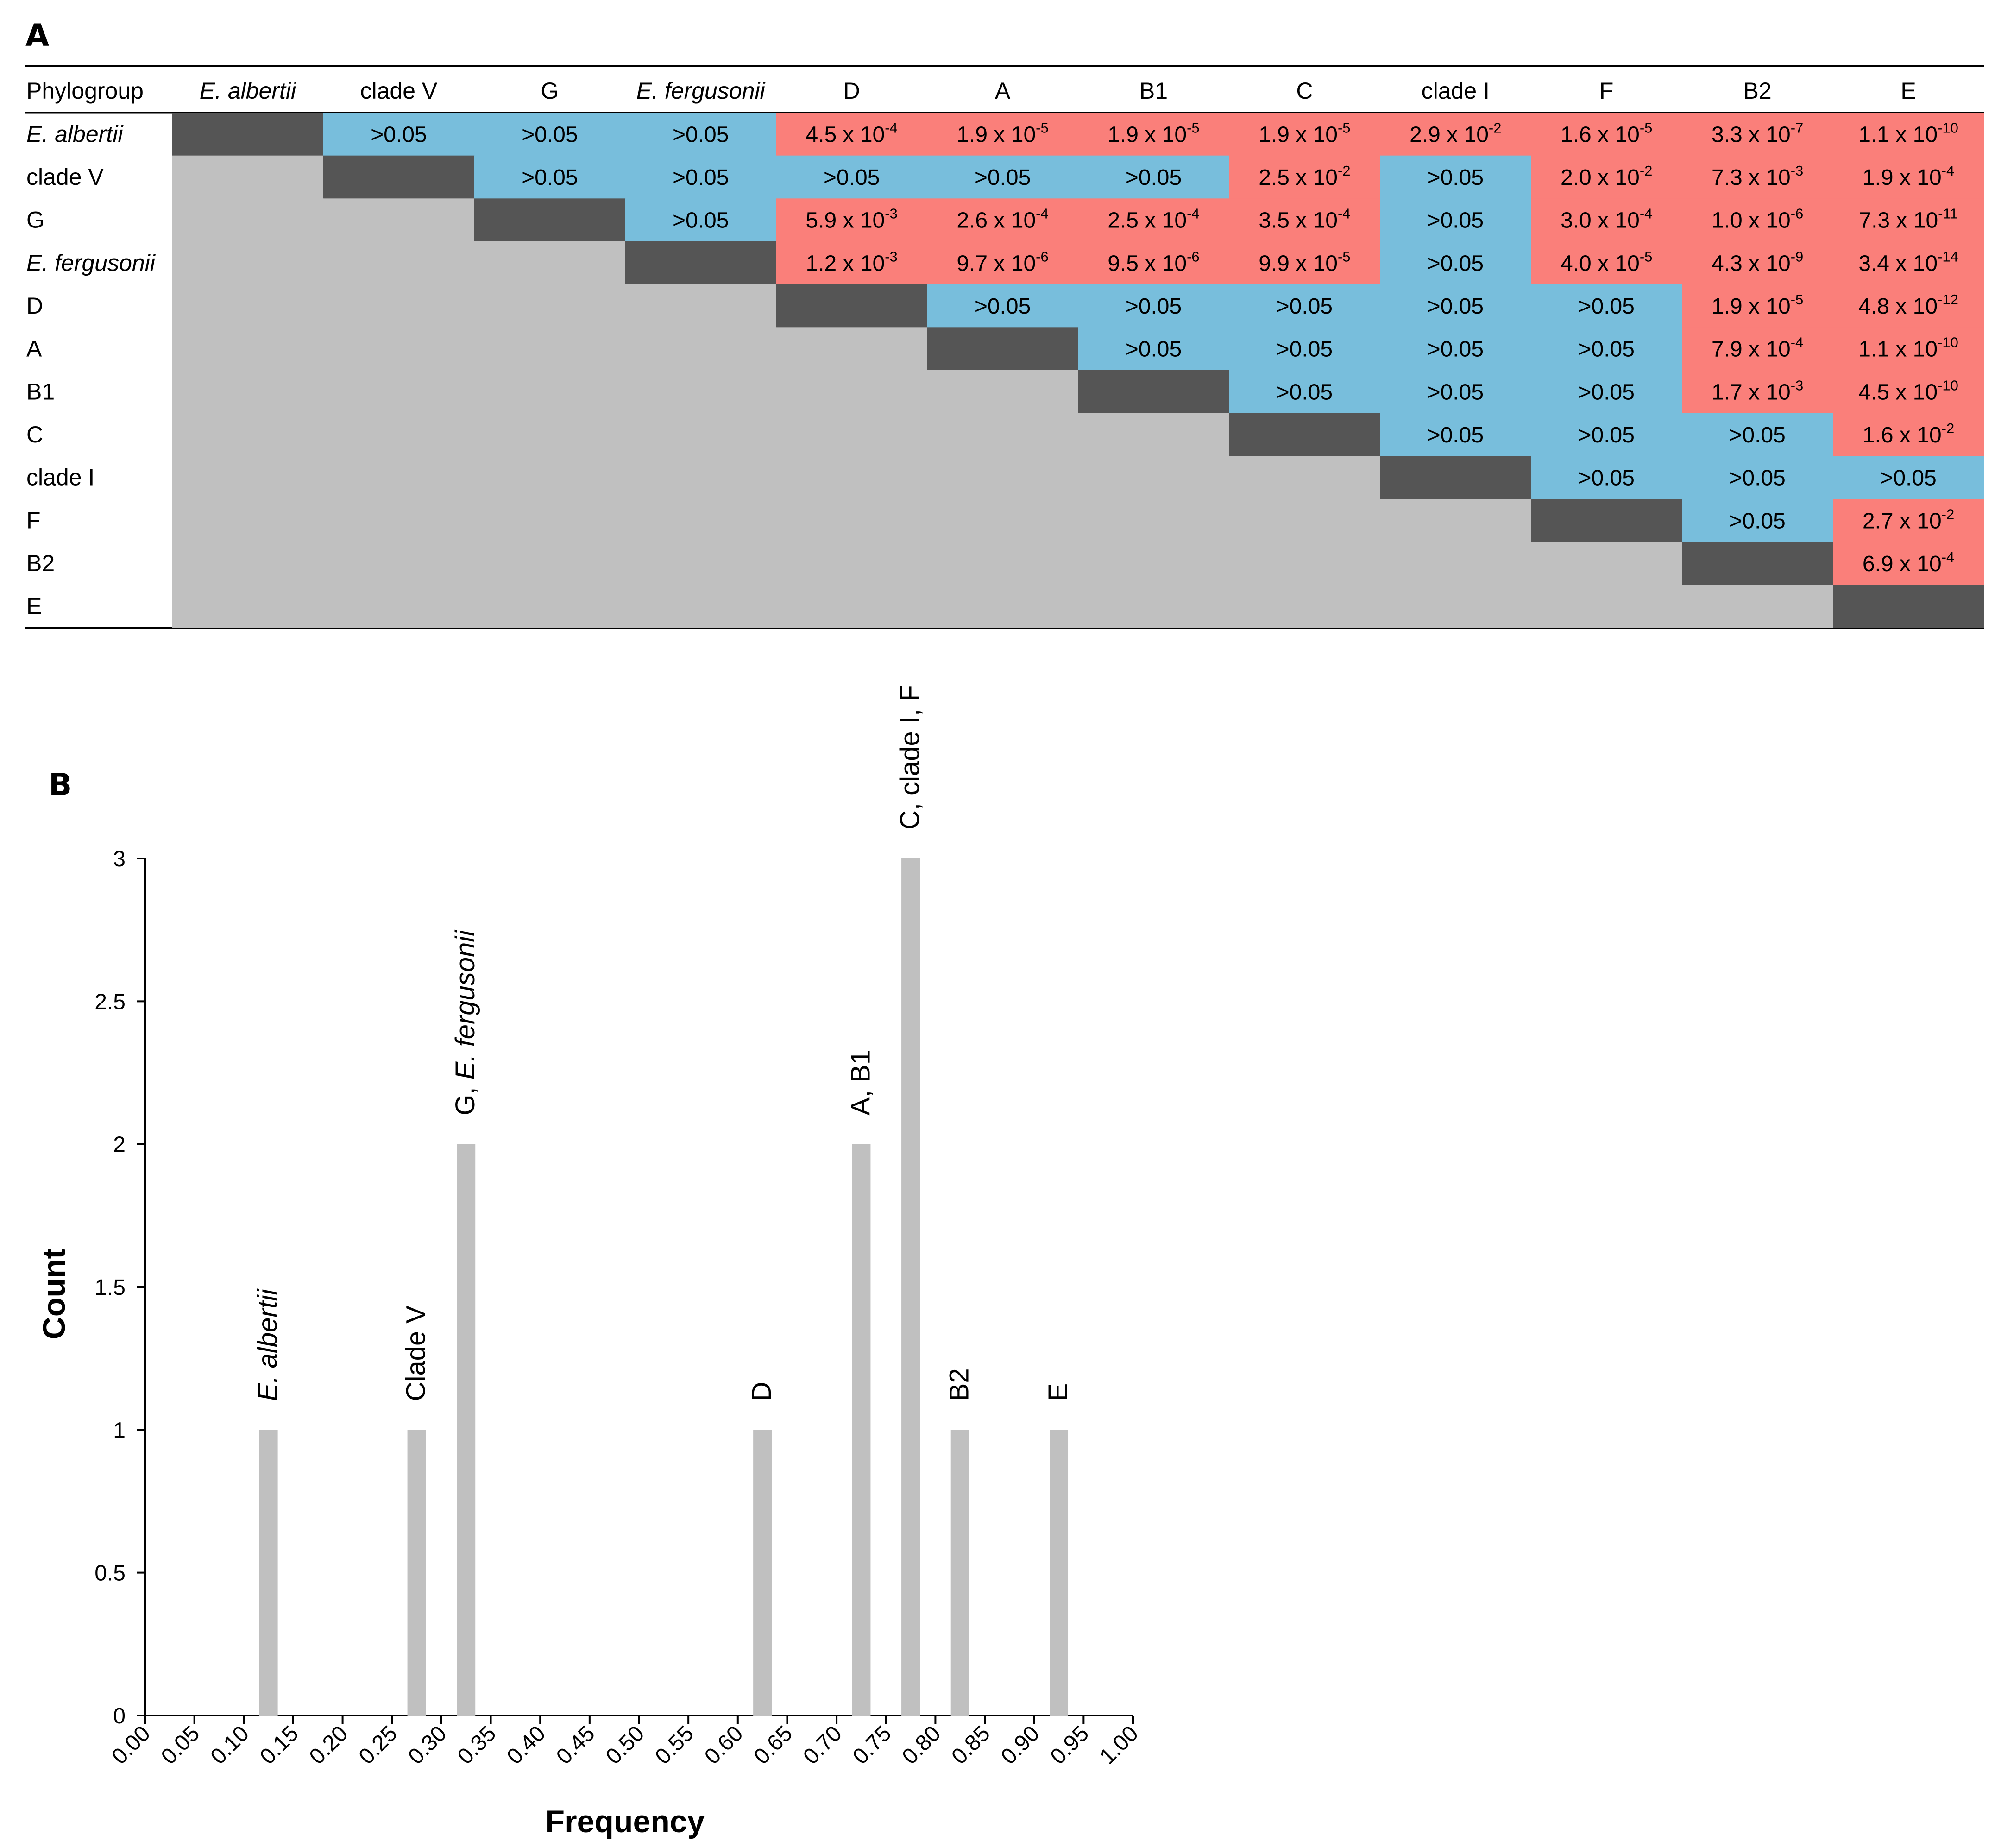  What do you see at coordinates (35, 220) in the screenshot?
I see `row-header-g: G` at bounding box center [35, 220].